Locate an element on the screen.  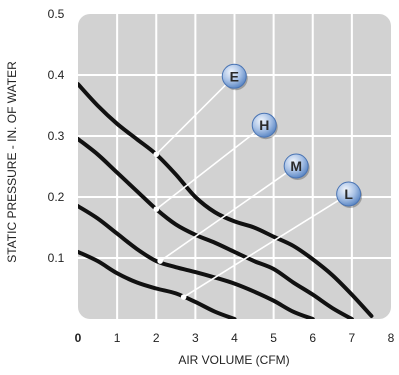
y-tick-label: 0.5 is located at coordinates (56, 14).